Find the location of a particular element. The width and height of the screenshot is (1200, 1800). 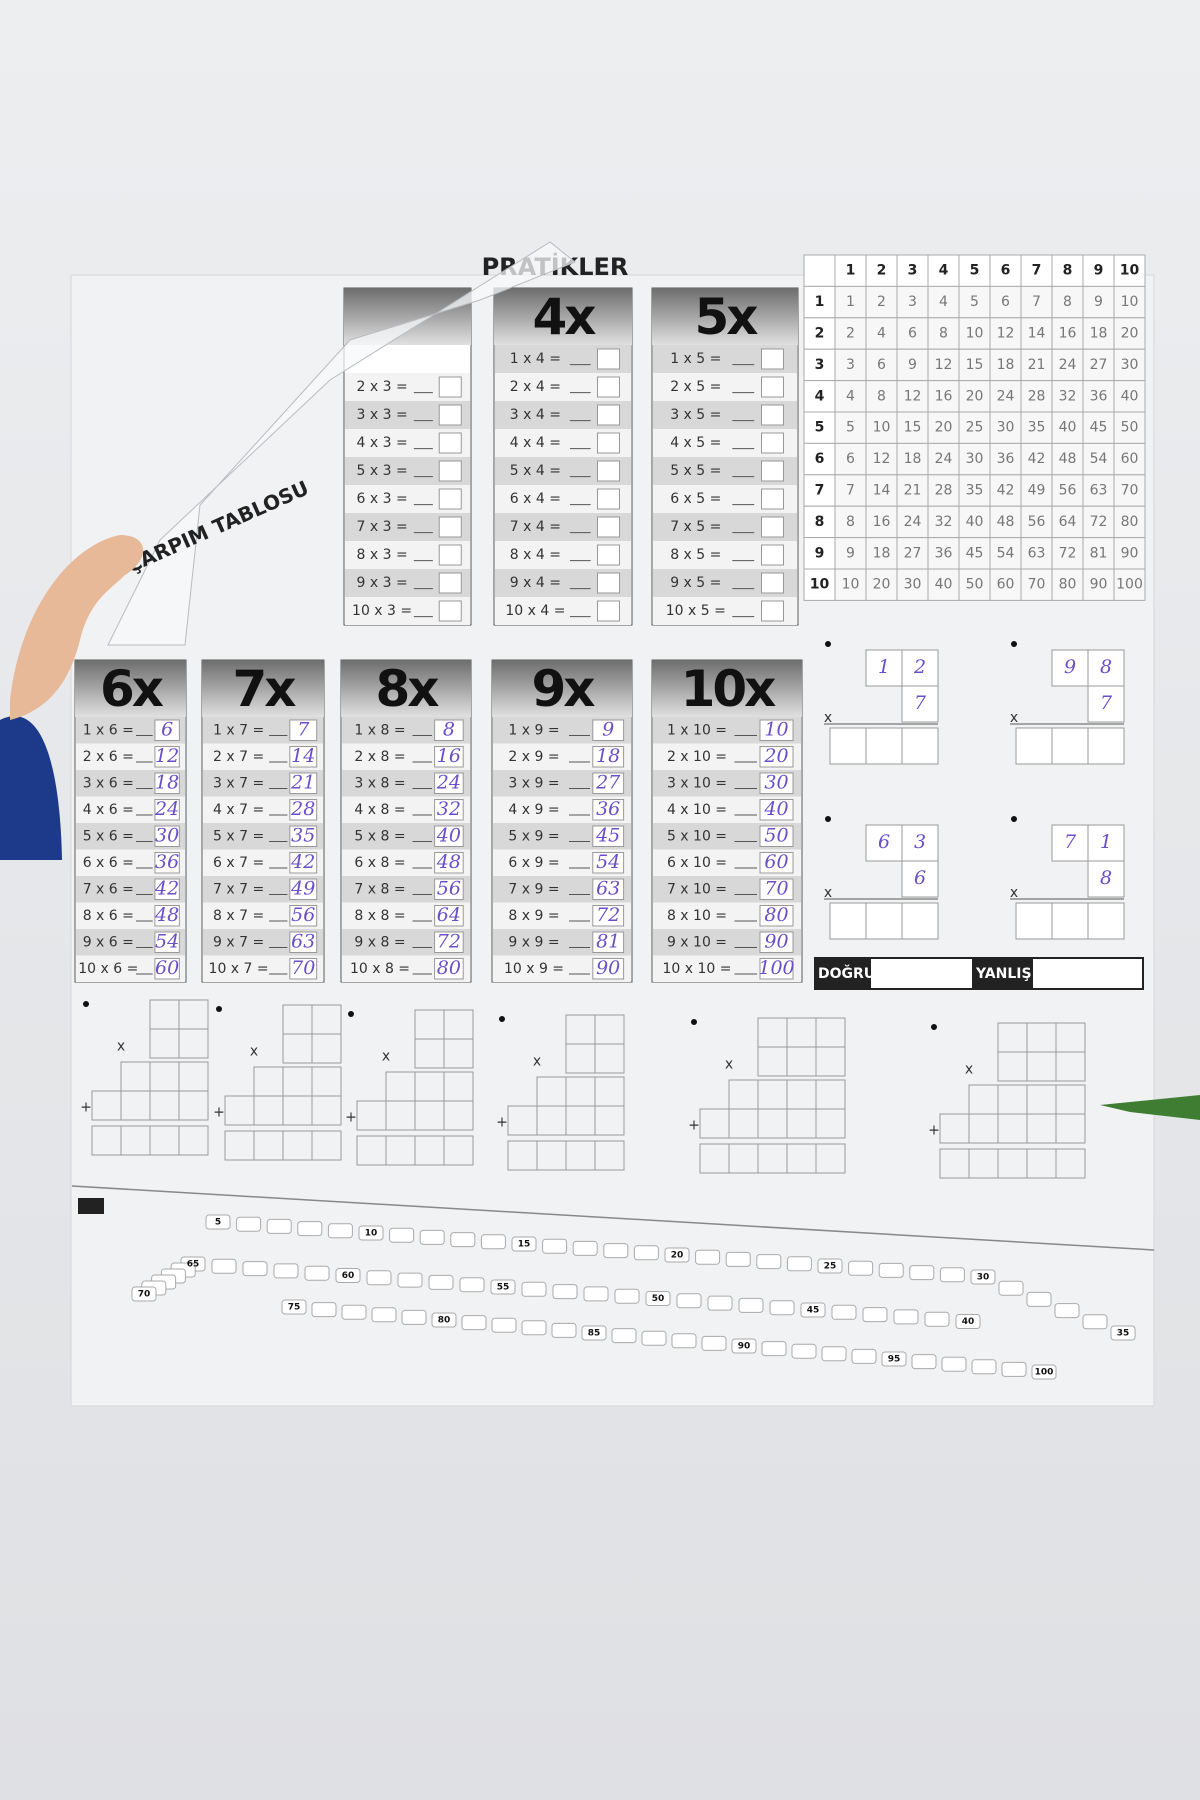

score-wrong: YANLIŞ: is located at coordinates (1006, 974).